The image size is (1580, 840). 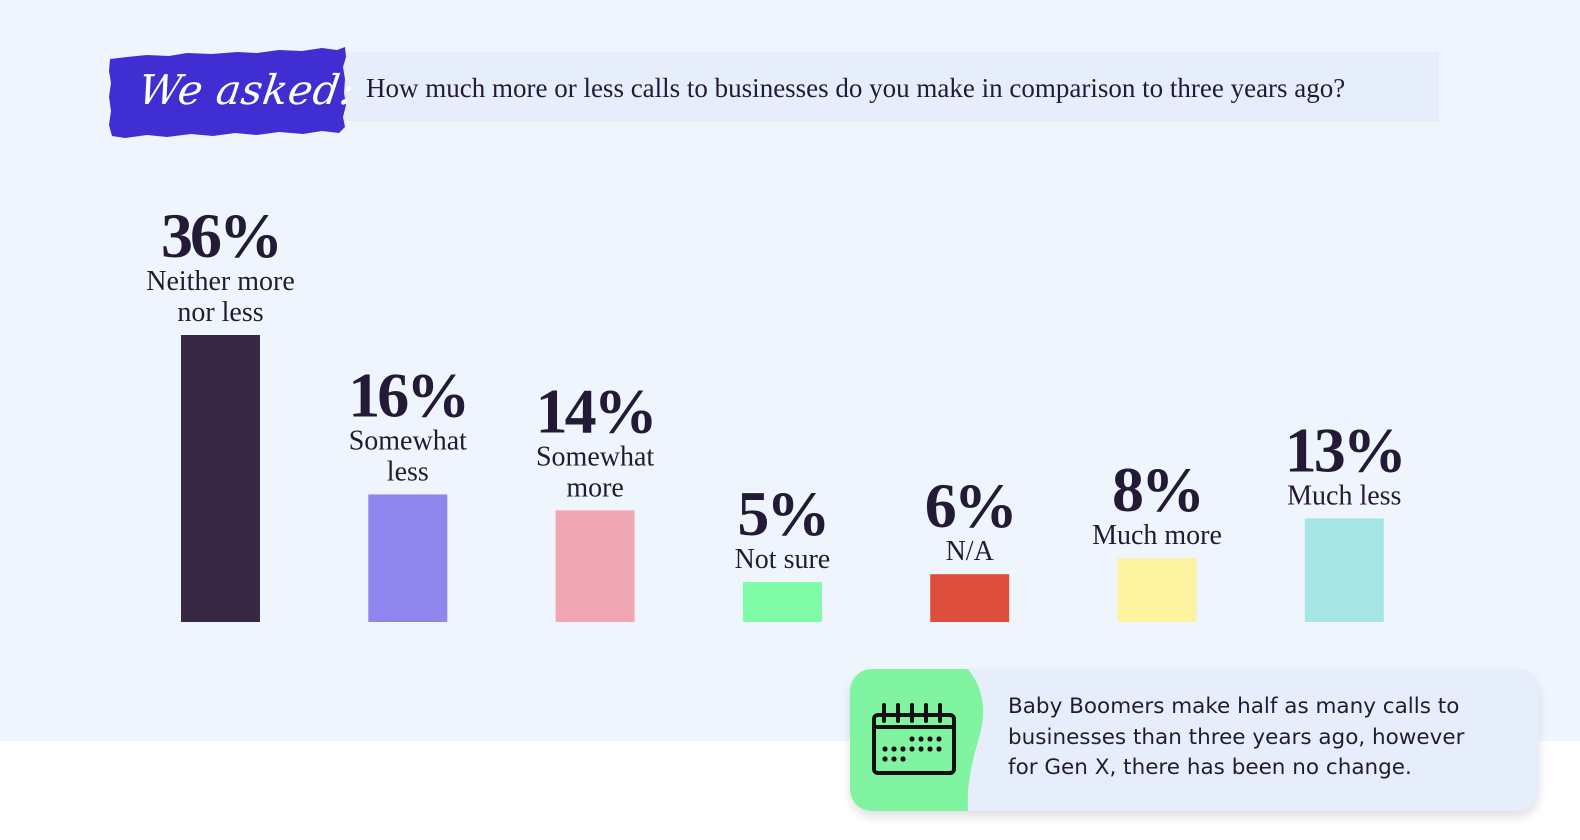 I want to click on bar-much-less, so click(x=1344, y=570).